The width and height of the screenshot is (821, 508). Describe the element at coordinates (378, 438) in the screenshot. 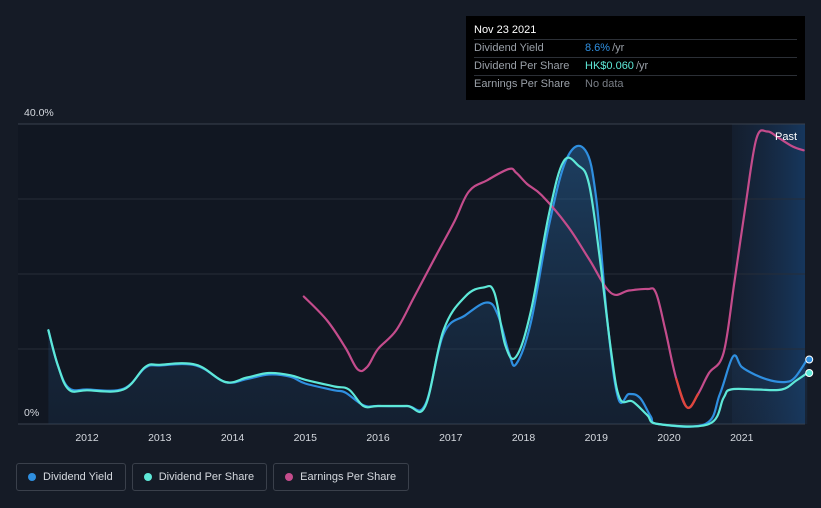

I see `x-tick-label: 2016` at that location.